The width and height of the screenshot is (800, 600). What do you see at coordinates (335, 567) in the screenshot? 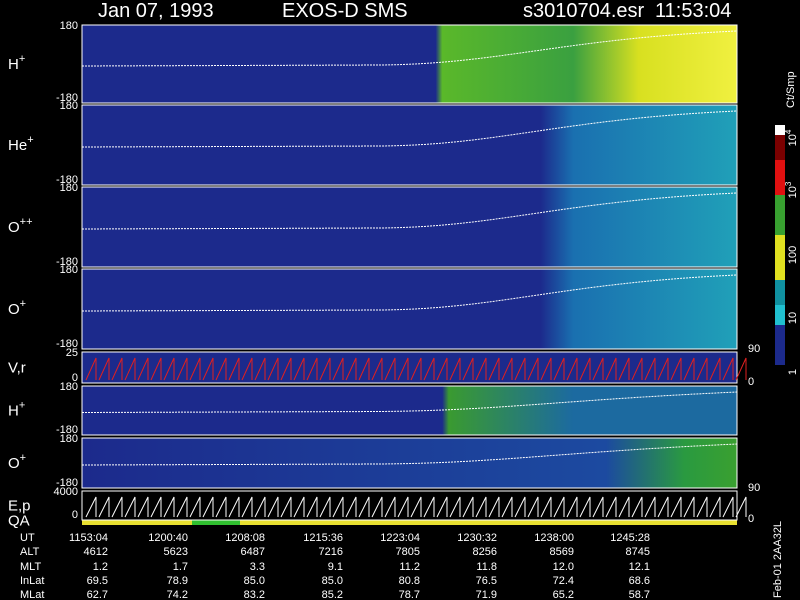
I see `footer-value: 9.1` at bounding box center [335, 567].